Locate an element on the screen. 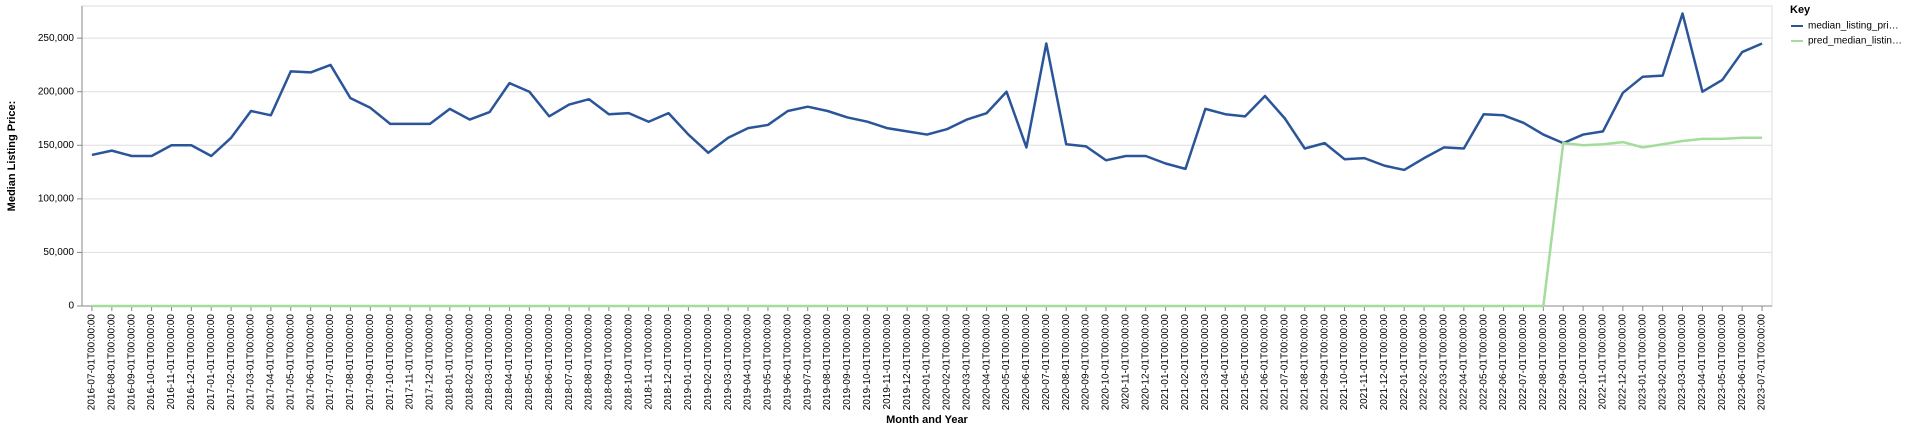 This screenshot has height=429, width=1920. x-tick-label: 2023-05-01T00:00:00 is located at coordinates (1722, 362).